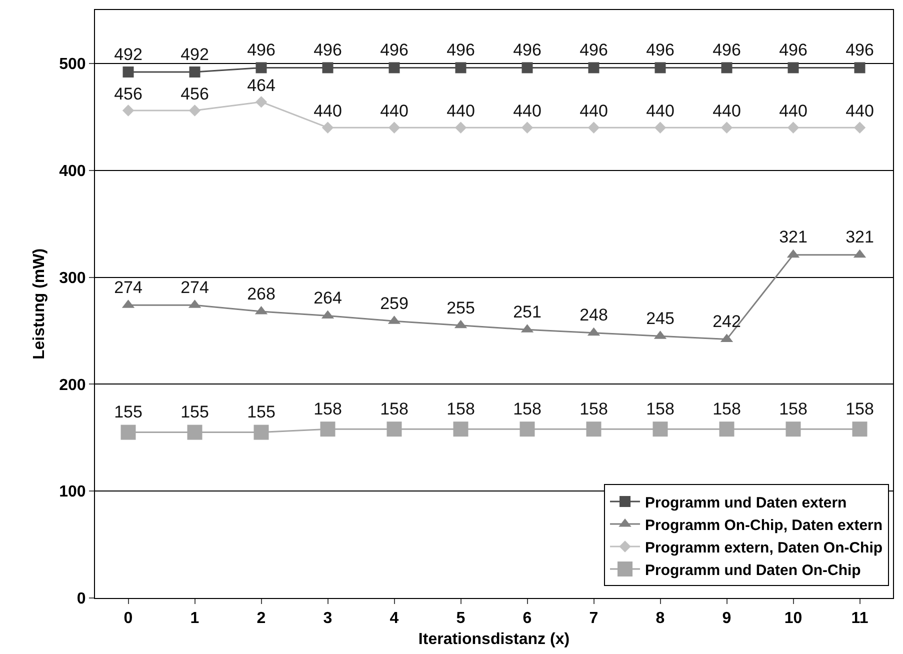 This screenshot has height=654, width=903. What do you see at coordinates (128, 619) in the screenshot?
I see `x-tick-label: 0` at bounding box center [128, 619].